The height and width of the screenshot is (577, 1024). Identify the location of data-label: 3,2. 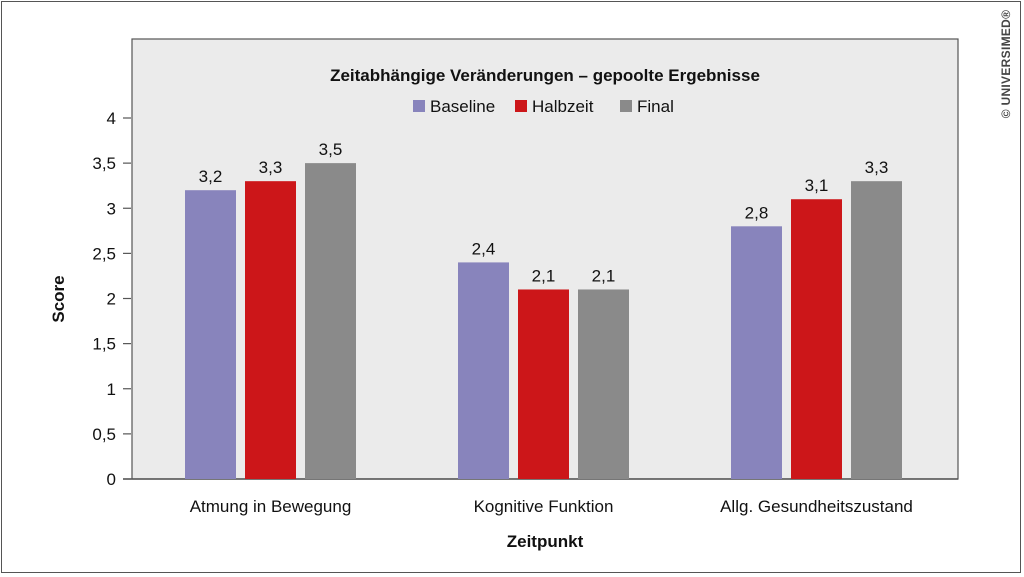
(211, 176).